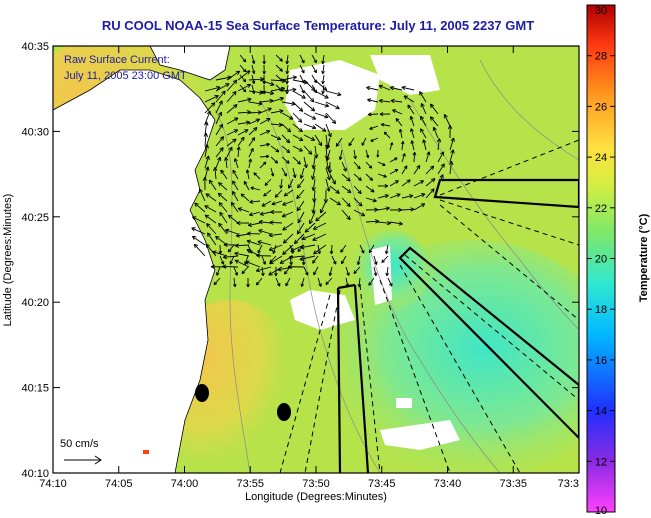  Describe the element at coordinates (601, 361) in the screenshot. I see `colorbar-tick-label: 16` at that location.